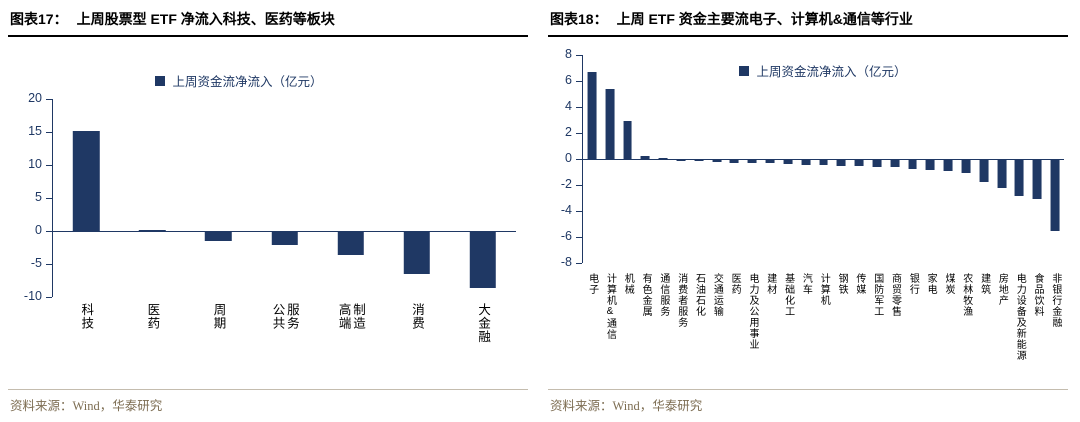  What do you see at coordinates (699, 295) in the screenshot?
I see `x-category-label: 石油石化` at bounding box center [699, 295].